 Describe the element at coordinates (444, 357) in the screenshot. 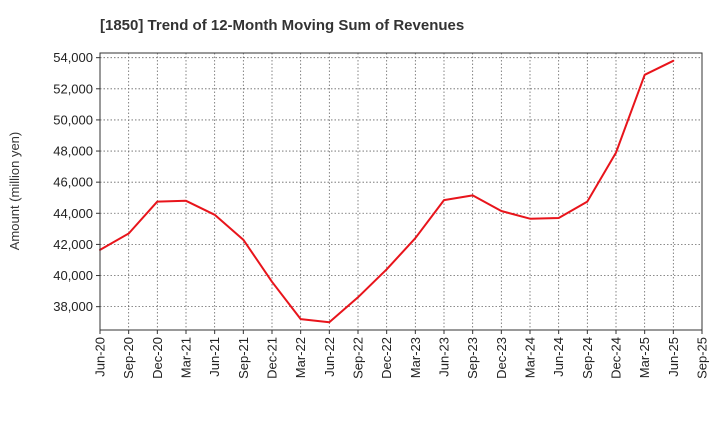

I see `x-tick-label: Jun-23` at that location.